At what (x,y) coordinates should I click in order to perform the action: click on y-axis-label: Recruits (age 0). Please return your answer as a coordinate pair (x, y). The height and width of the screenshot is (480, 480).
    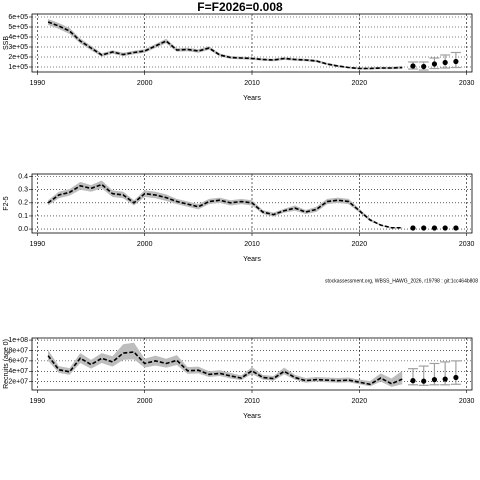
    Looking at the image, I should click on (6, 364).